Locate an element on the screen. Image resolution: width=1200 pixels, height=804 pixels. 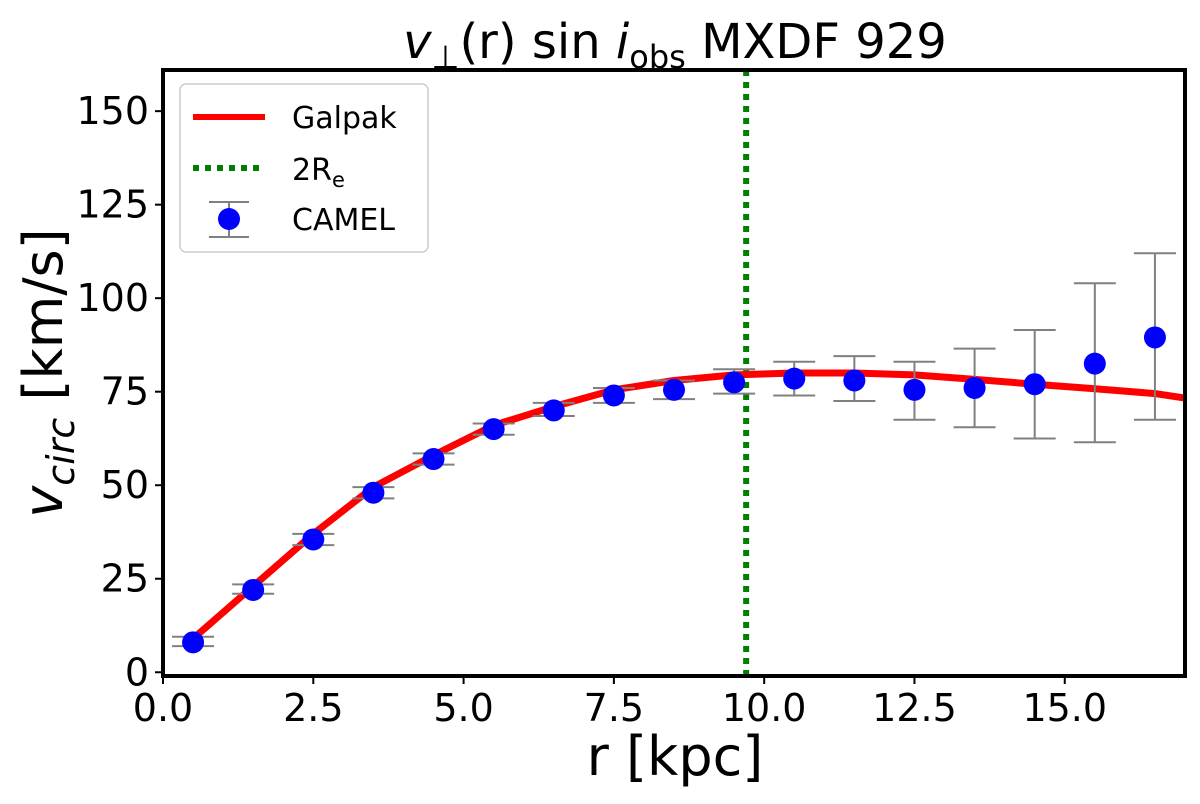
y-axis-label: vcirc [km/s] is located at coordinates (47, 372).